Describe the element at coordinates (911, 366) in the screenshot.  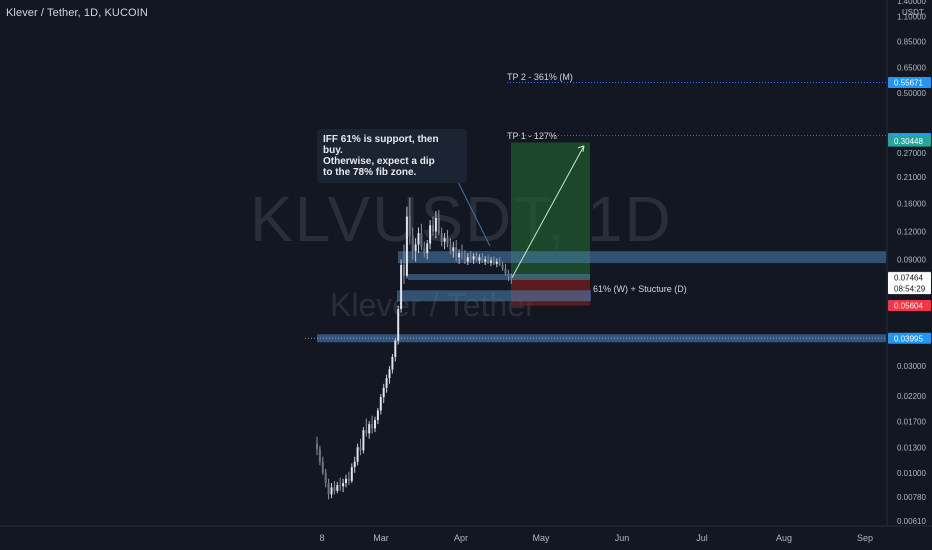
I see `y-tick-label: 0.03000` at that location.